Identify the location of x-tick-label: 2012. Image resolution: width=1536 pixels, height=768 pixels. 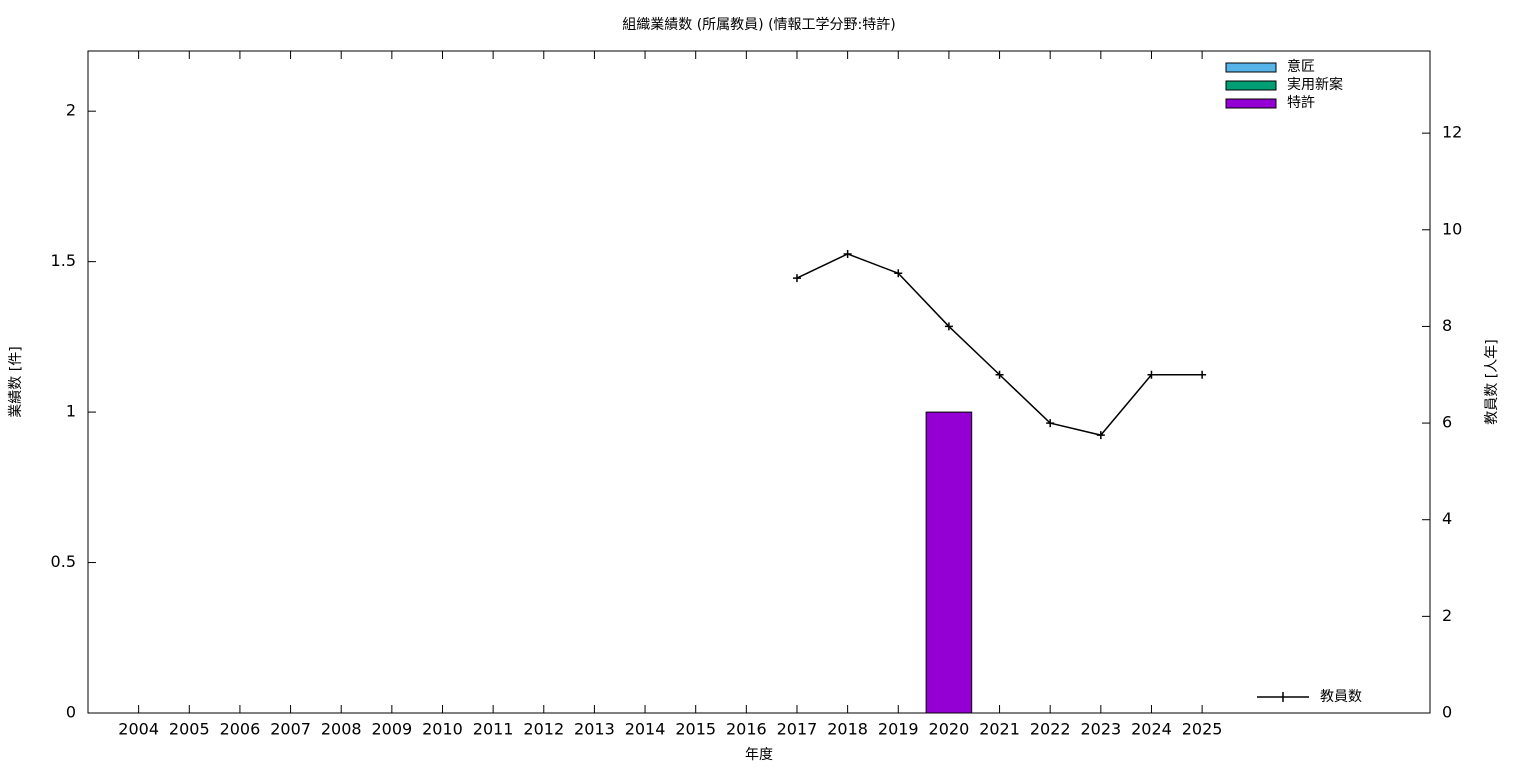
(543, 729).